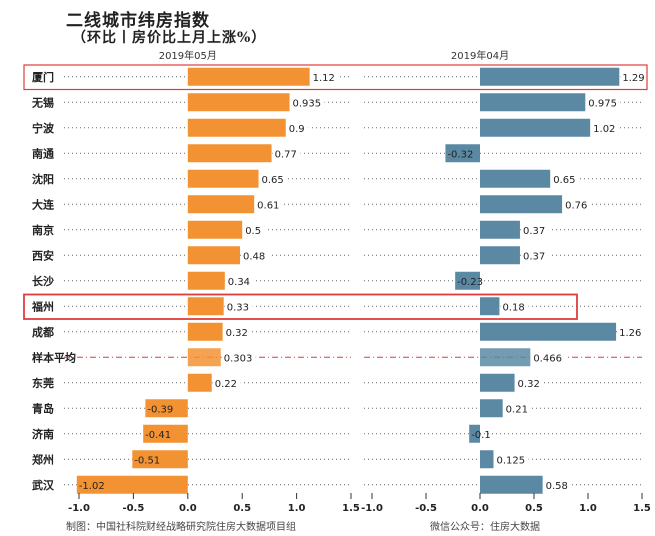 Image resolution: width=655 pixels, height=536 pixels. I want to click on category-label-7: 西安, so click(43, 255).